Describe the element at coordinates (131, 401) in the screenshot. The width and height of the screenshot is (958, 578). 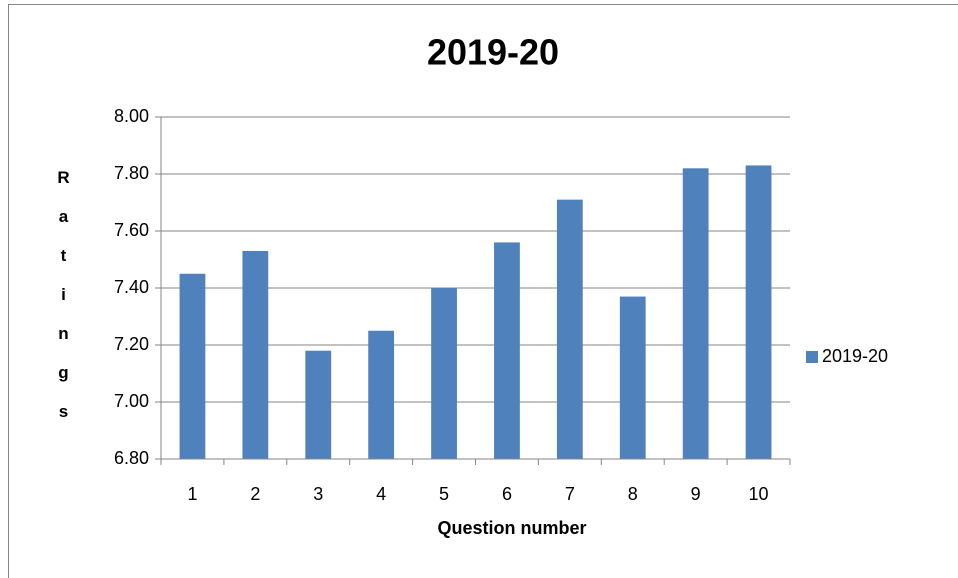
I see `y-tick-label: 7.00` at that location.